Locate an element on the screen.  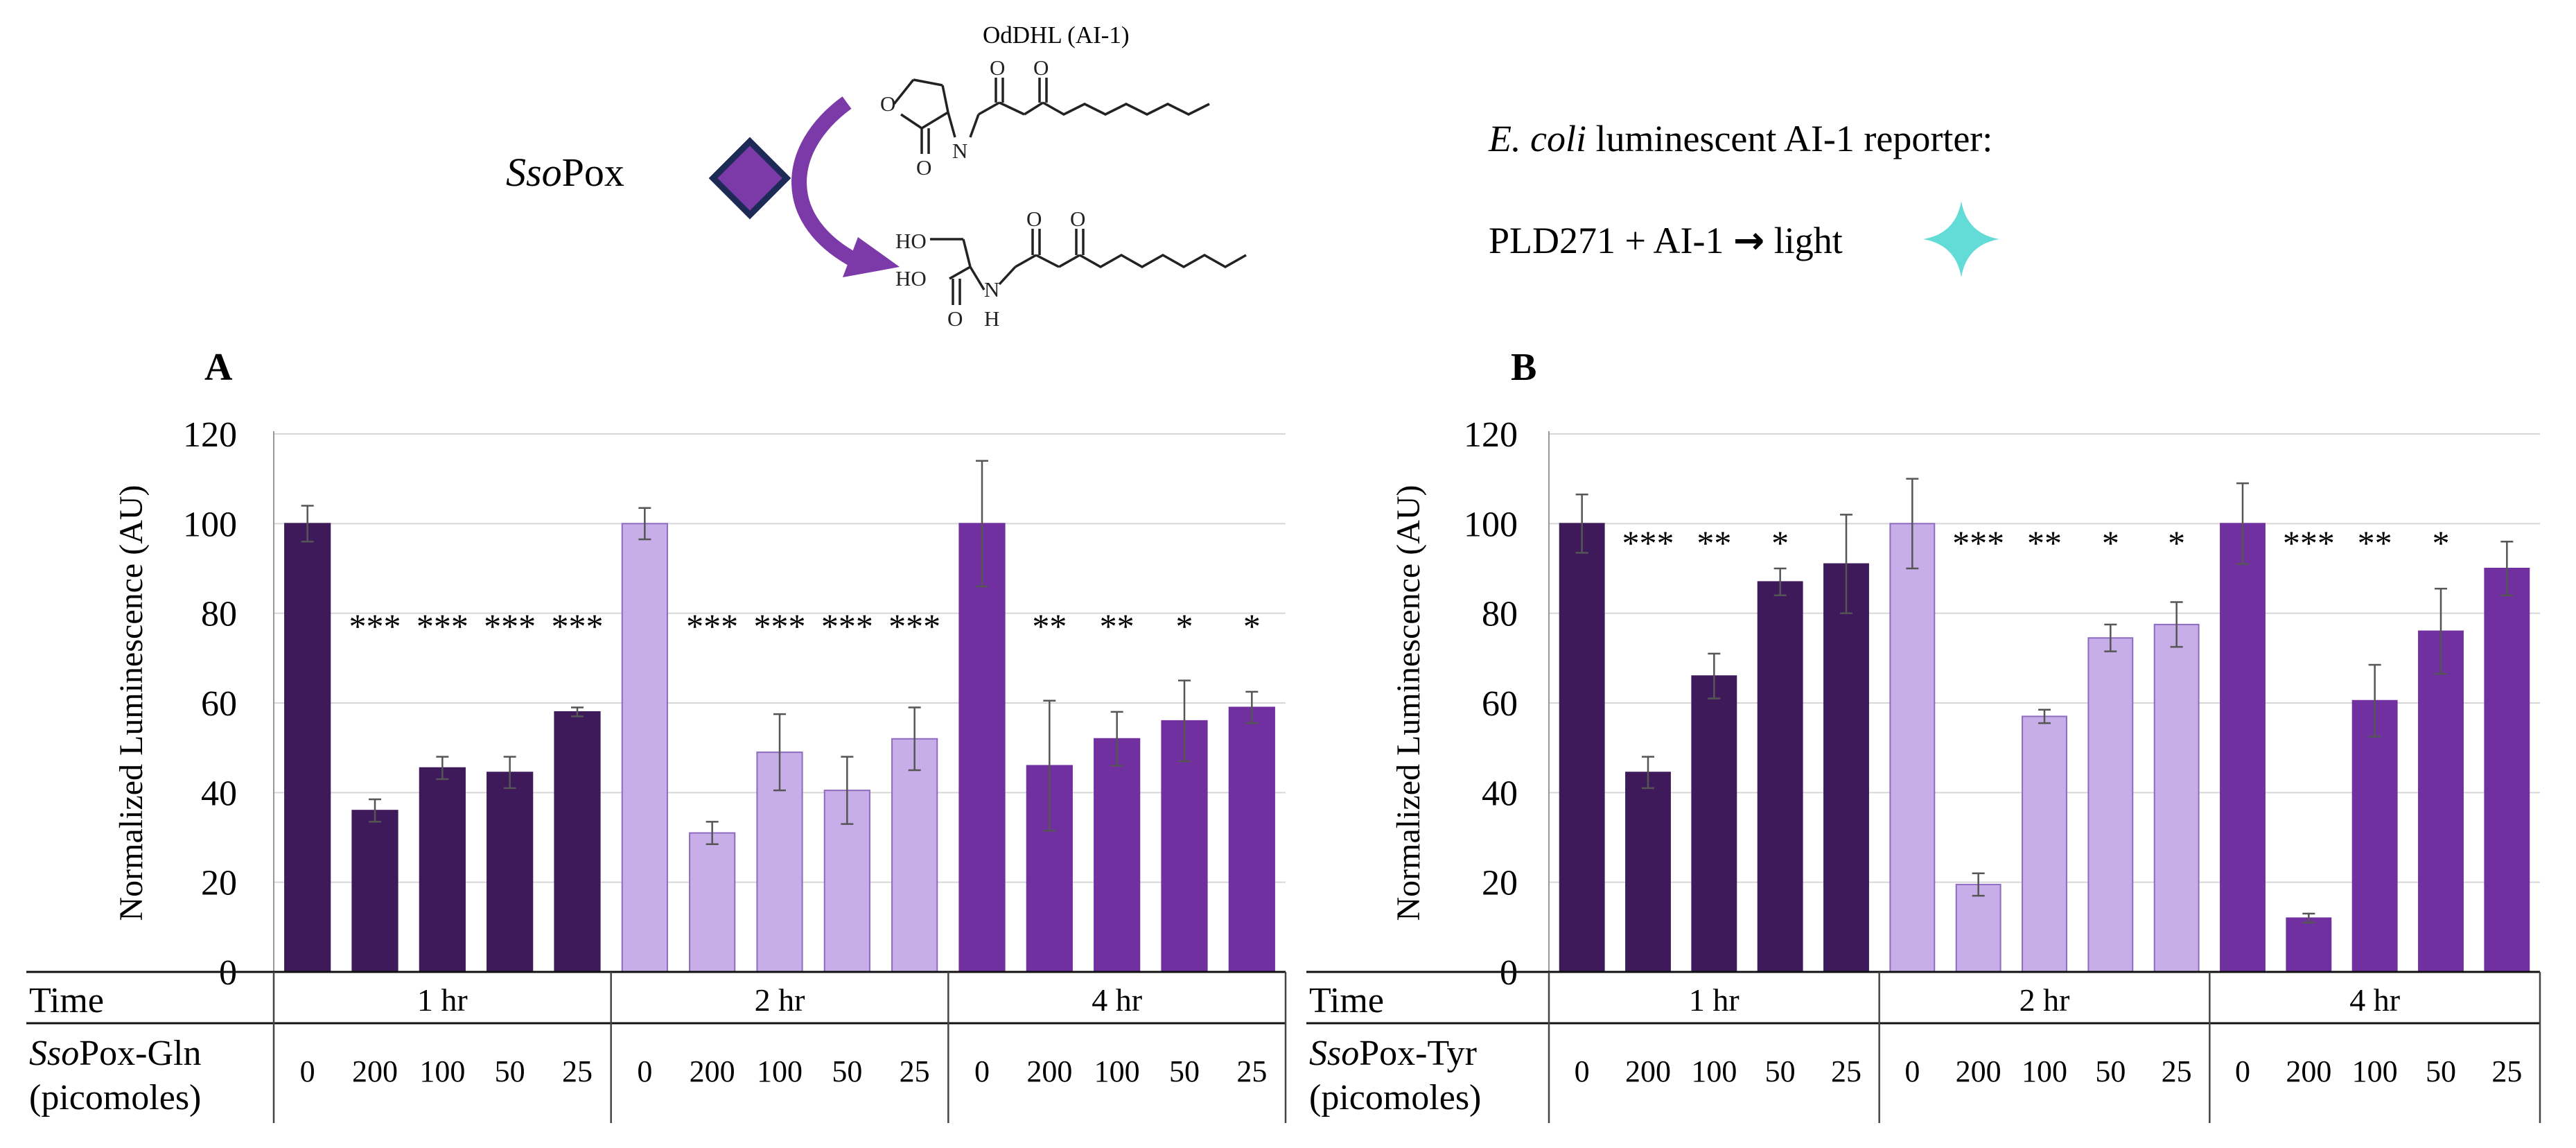
y-tick-label: 60 is located at coordinates (219, 704).